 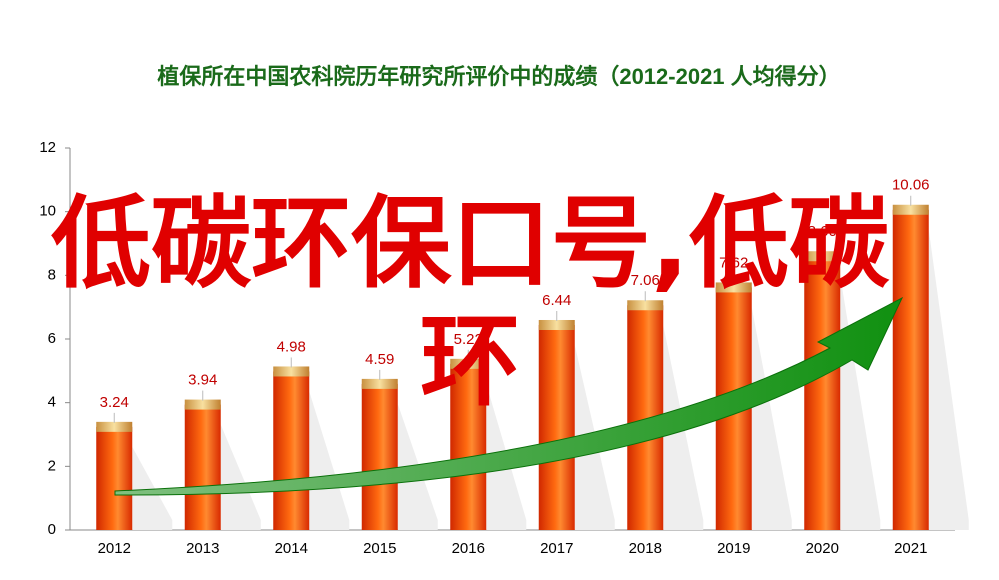 What do you see at coordinates (822, 231) in the screenshot?
I see `value-label: 8.60` at bounding box center [822, 231].